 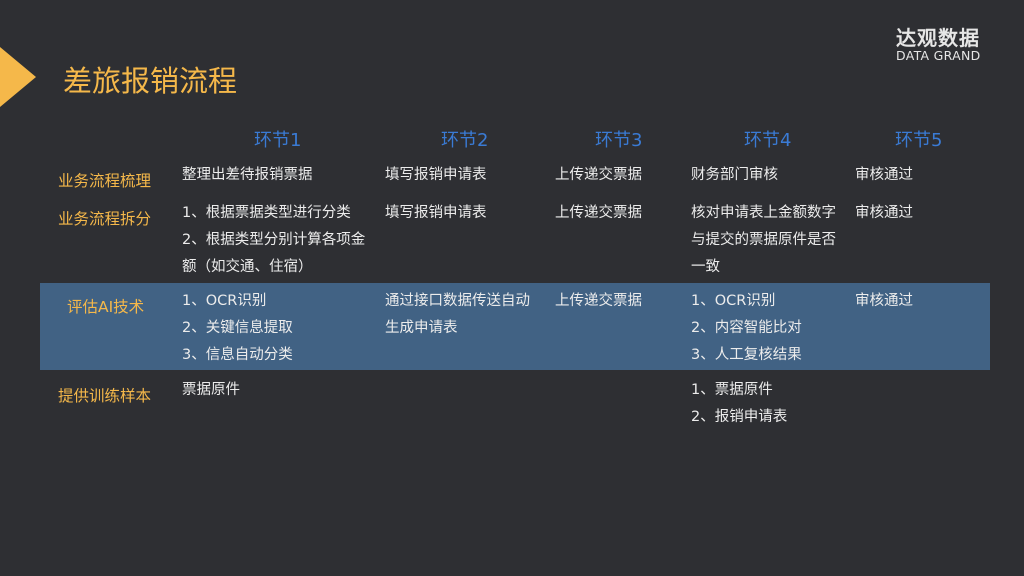 What do you see at coordinates (457, 314) in the screenshot?
I see `table-cell: 通过接口数据传送自动 生成申请表` at bounding box center [457, 314].